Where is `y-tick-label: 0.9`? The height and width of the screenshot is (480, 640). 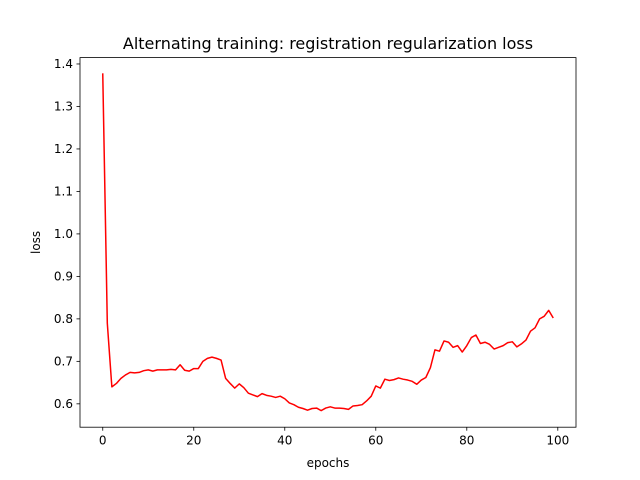 y-tick-label: 0.9 is located at coordinates (63, 277).